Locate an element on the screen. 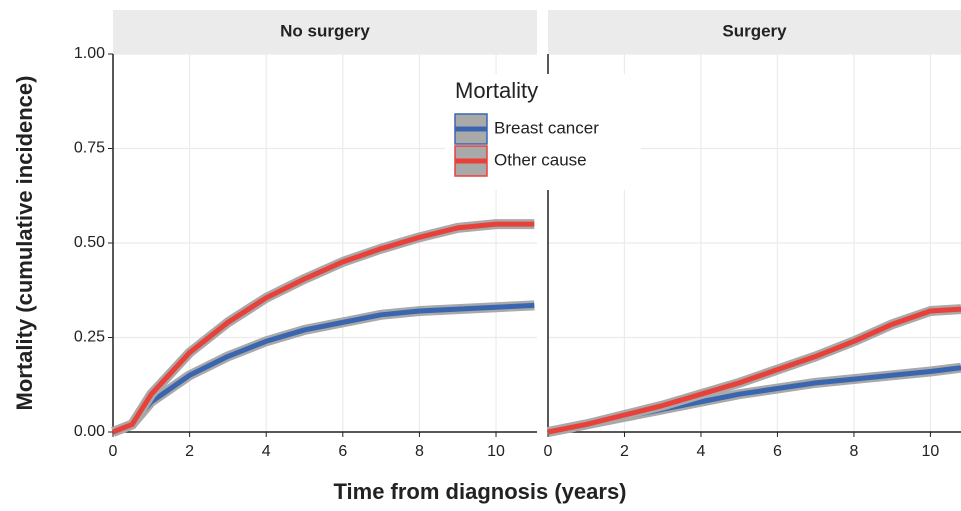  facet-title: No surgery is located at coordinates (325, 30).